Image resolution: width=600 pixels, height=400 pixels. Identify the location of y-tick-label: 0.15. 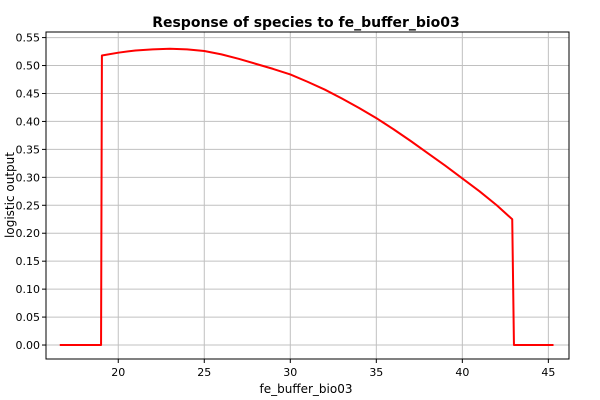
(28, 261).